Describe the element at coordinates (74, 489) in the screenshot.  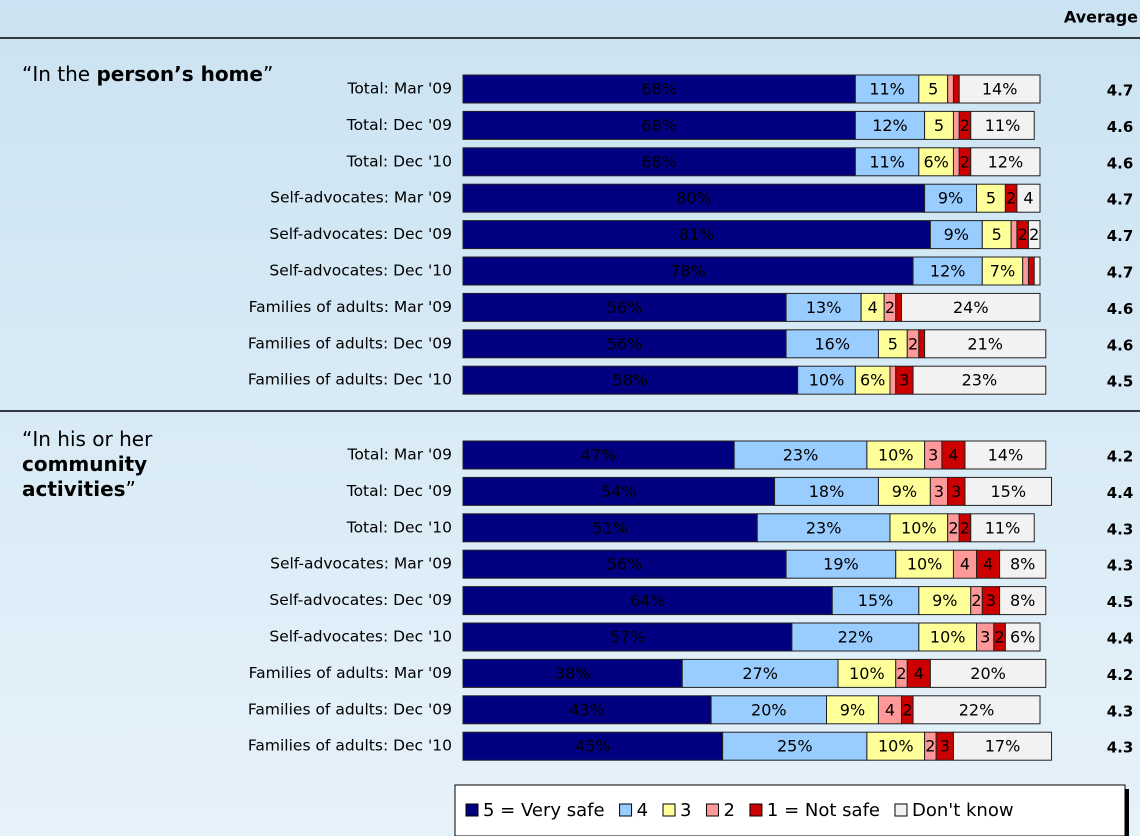
I see `title-part: activities` at that location.